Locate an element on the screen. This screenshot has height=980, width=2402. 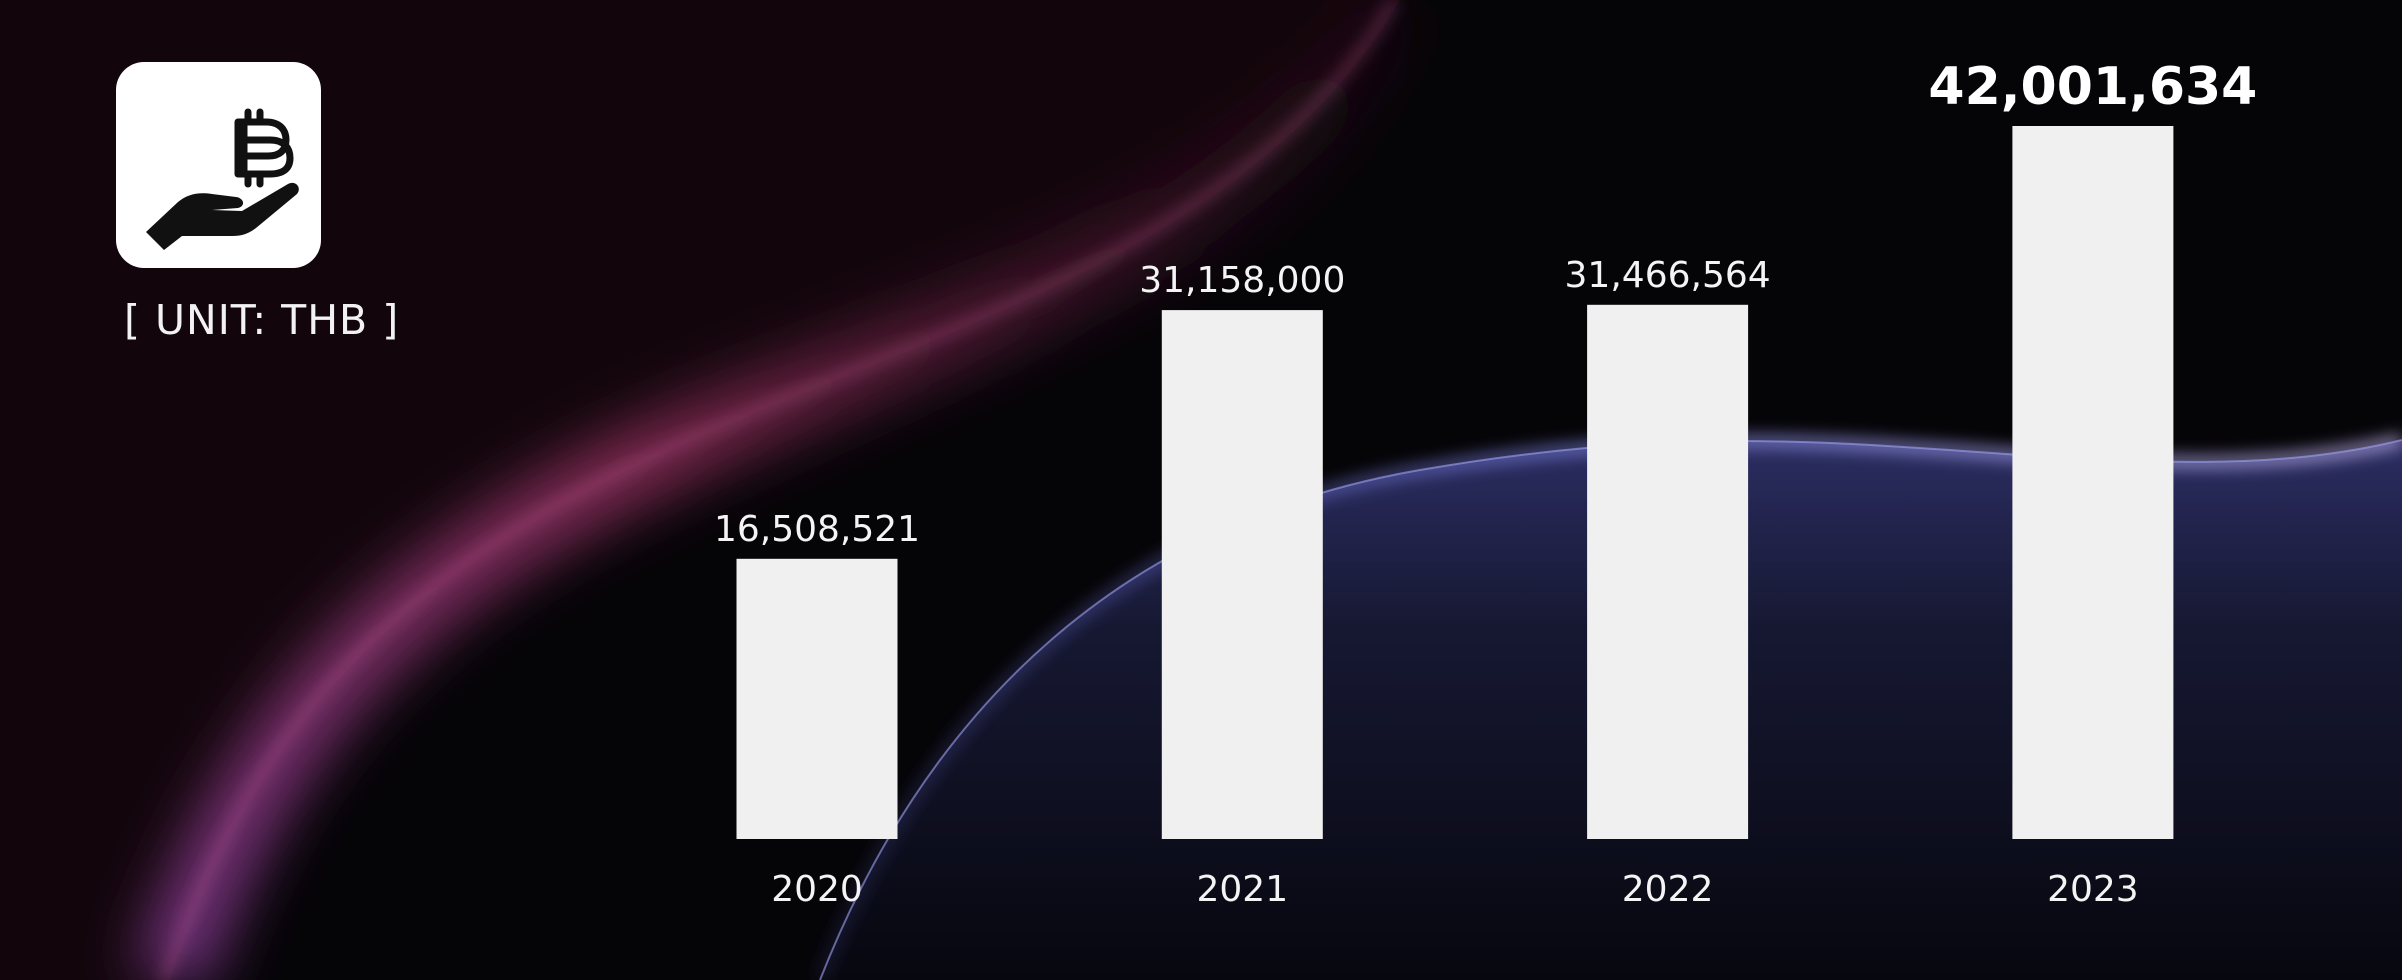
bar-2021 is located at coordinates (1242, 575).